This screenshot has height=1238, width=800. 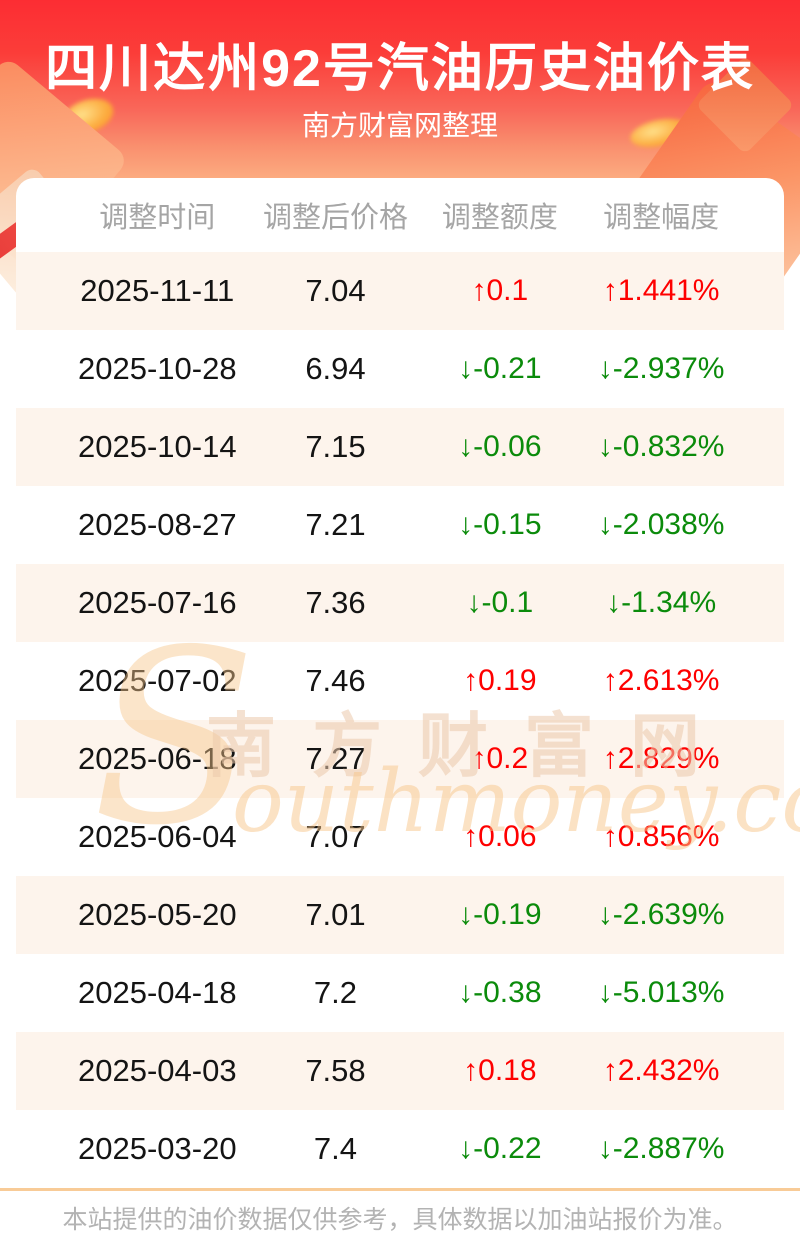 I want to click on cell-change: ↑0.18, so click(x=500, y=1070).